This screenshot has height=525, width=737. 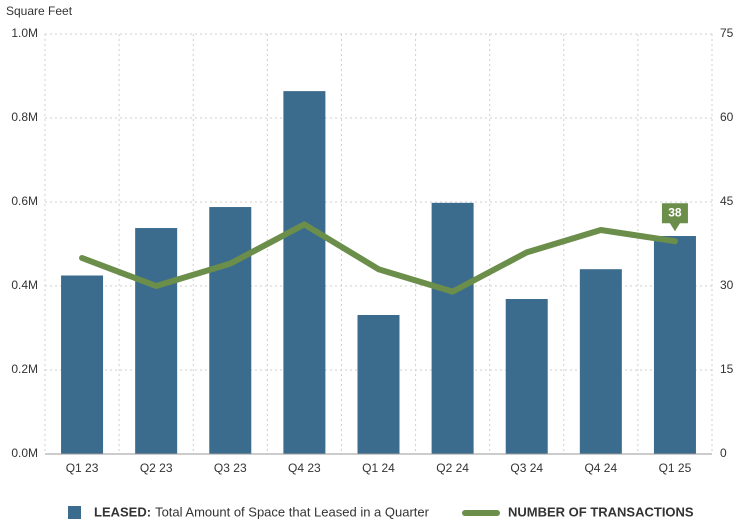 What do you see at coordinates (601, 511) in the screenshot?
I see `legend-label: NUMBER OF TRANSACTIONS` at bounding box center [601, 511].